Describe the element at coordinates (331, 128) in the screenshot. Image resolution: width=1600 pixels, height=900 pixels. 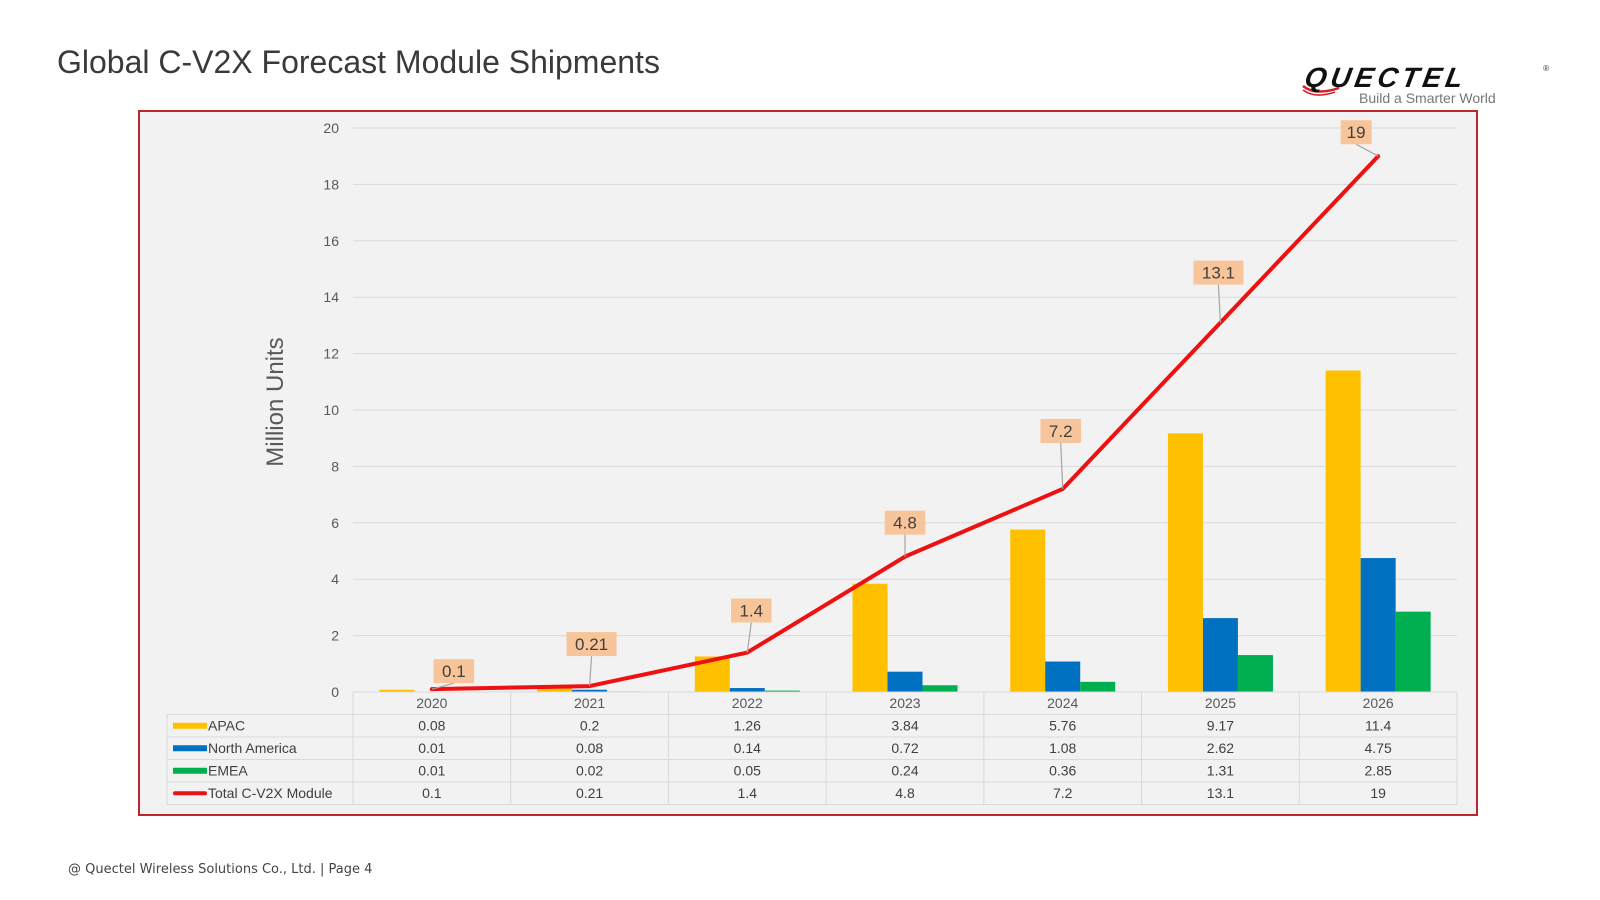
I see `y-tick-label: 20` at that location.